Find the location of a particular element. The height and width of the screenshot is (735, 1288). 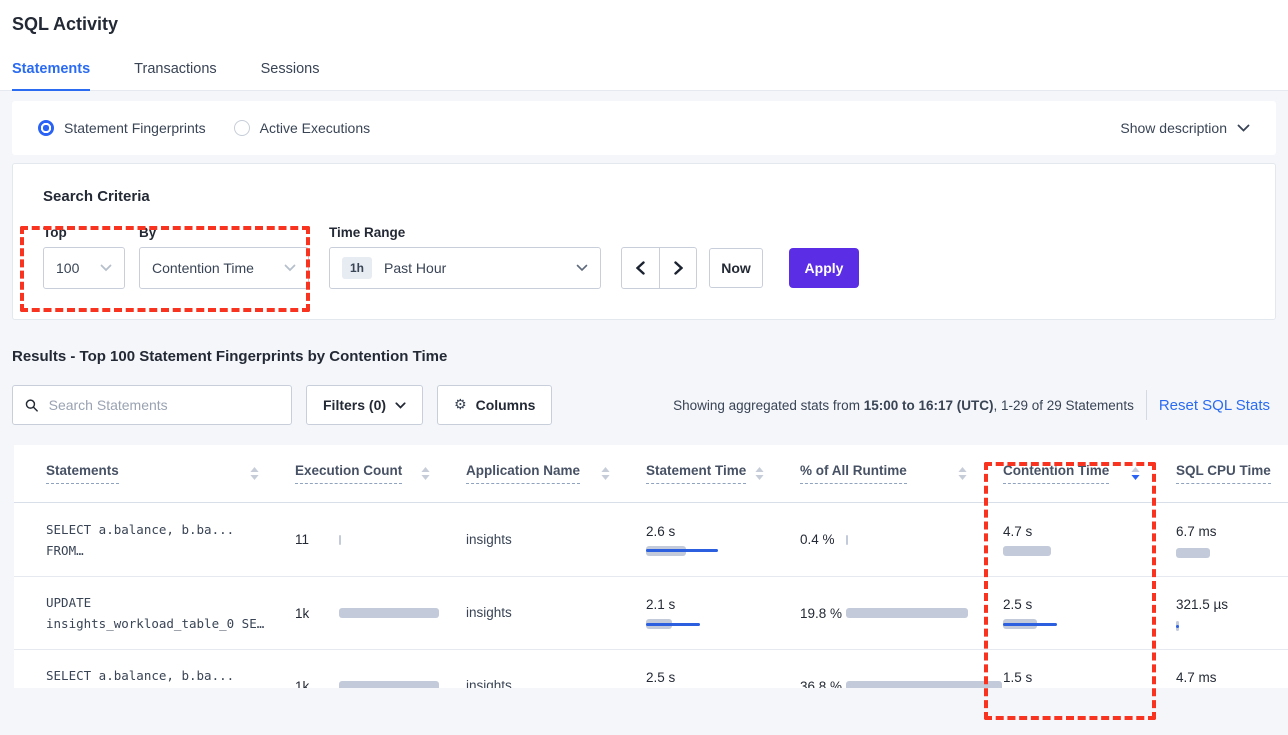

by-field: By Contention Time is located at coordinates (217, 257).